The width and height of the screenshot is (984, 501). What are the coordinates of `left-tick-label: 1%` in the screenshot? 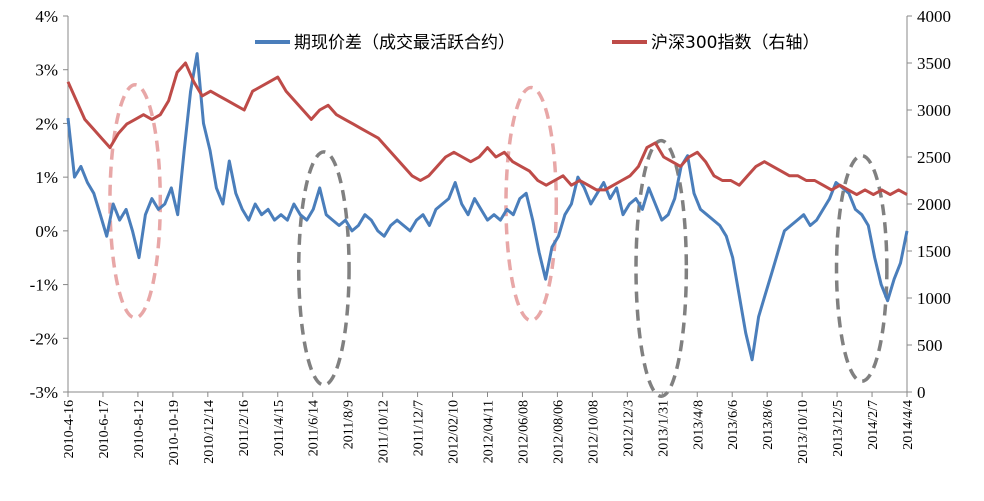 It's located at (46, 177).